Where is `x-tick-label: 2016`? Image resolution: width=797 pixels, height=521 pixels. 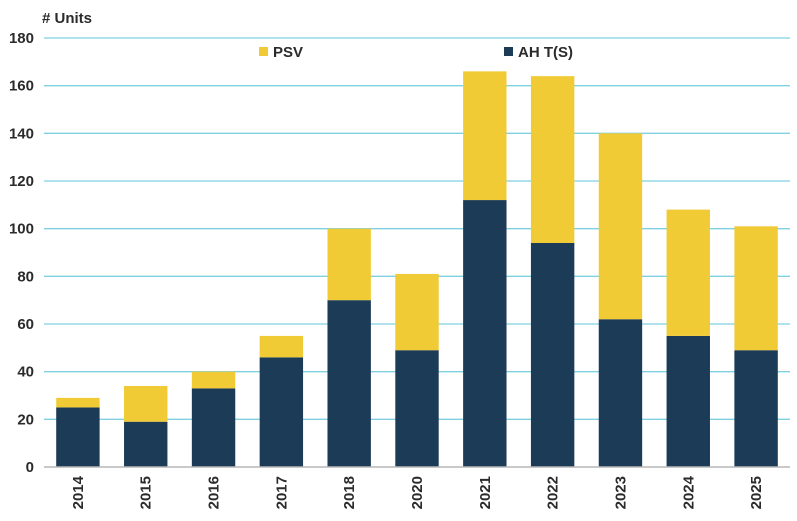 x-tick-label: 2016 is located at coordinates (214, 492).